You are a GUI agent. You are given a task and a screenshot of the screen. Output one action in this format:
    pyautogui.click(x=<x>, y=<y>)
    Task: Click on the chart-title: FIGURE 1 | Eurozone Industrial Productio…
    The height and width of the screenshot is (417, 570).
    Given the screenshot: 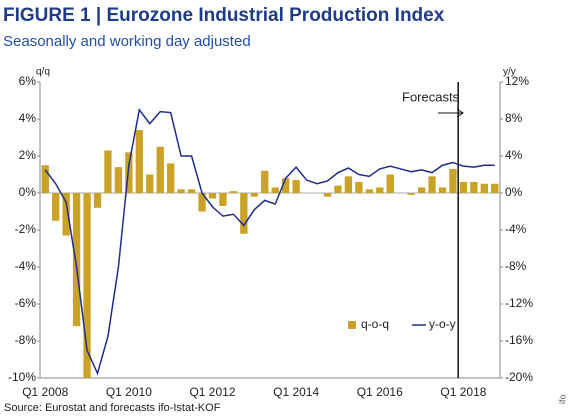 What is the action you would take?
    pyautogui.click(x=224, y=15)
    